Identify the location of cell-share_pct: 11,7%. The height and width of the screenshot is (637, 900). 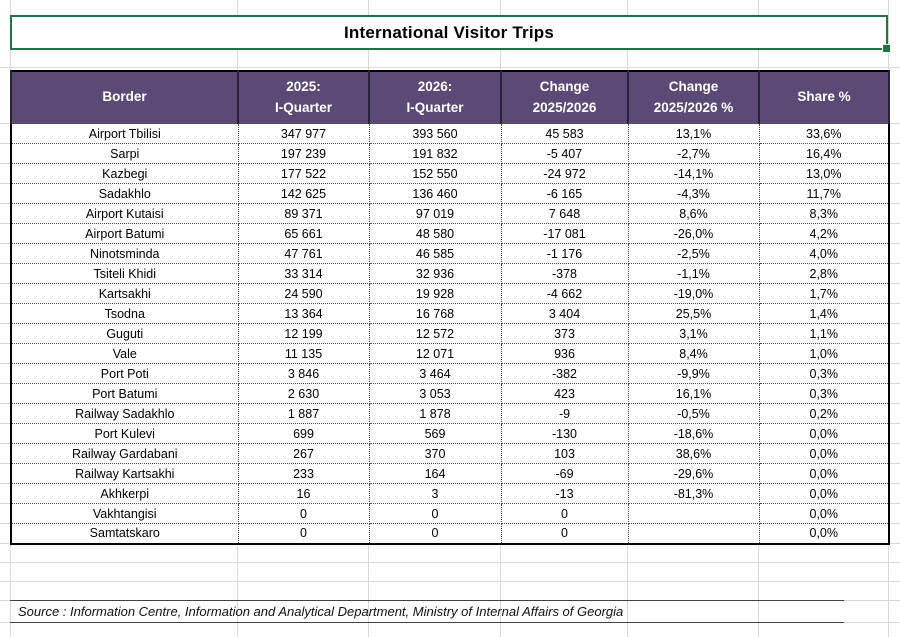
(824, 193).